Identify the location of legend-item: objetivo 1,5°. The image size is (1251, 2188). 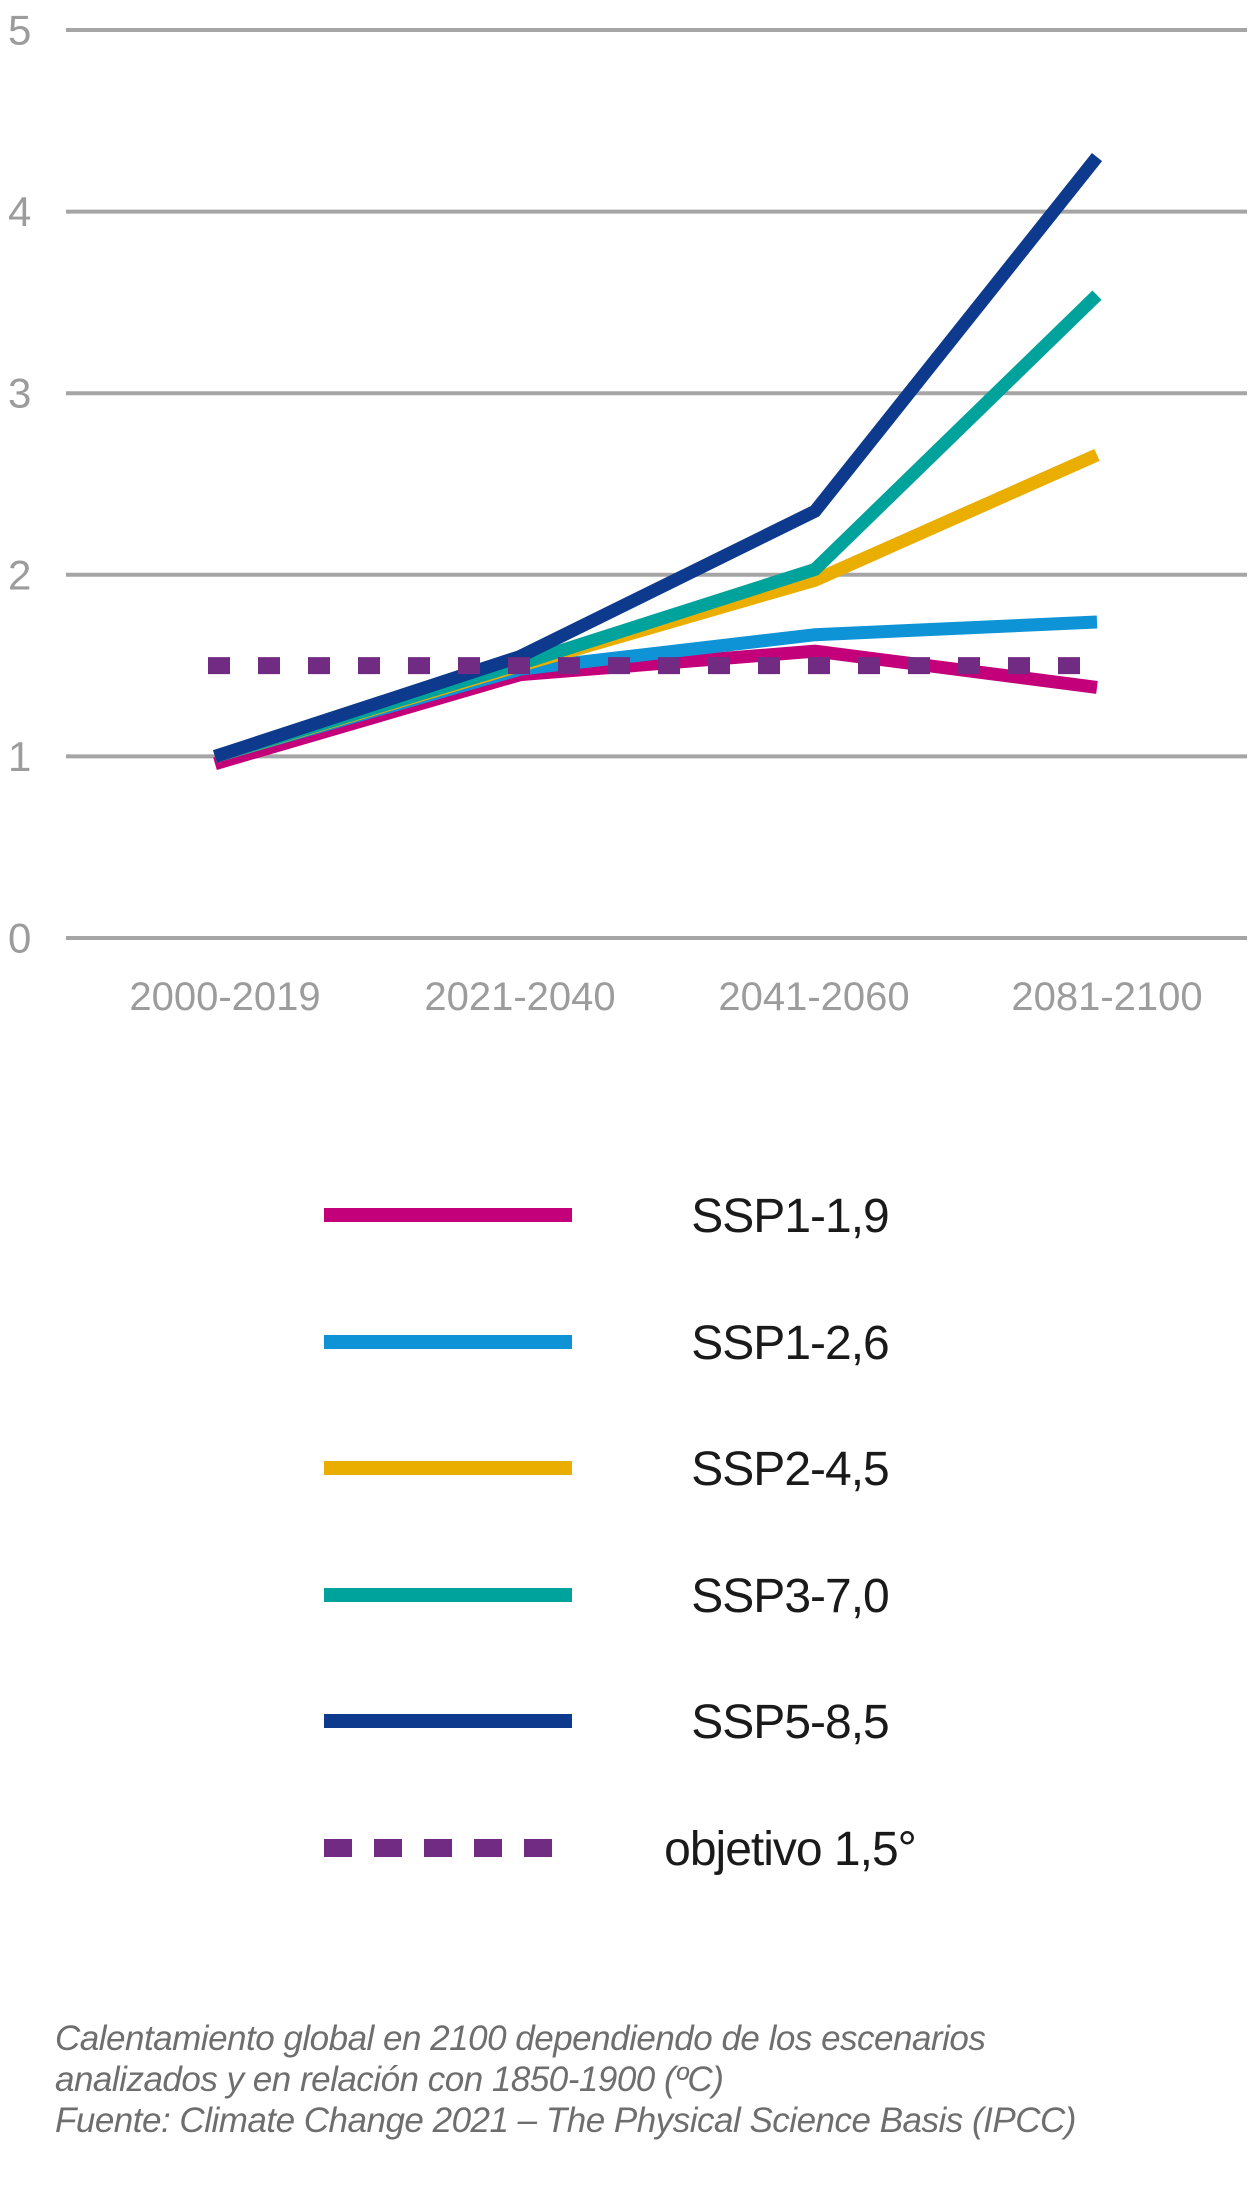
(625, 1848).